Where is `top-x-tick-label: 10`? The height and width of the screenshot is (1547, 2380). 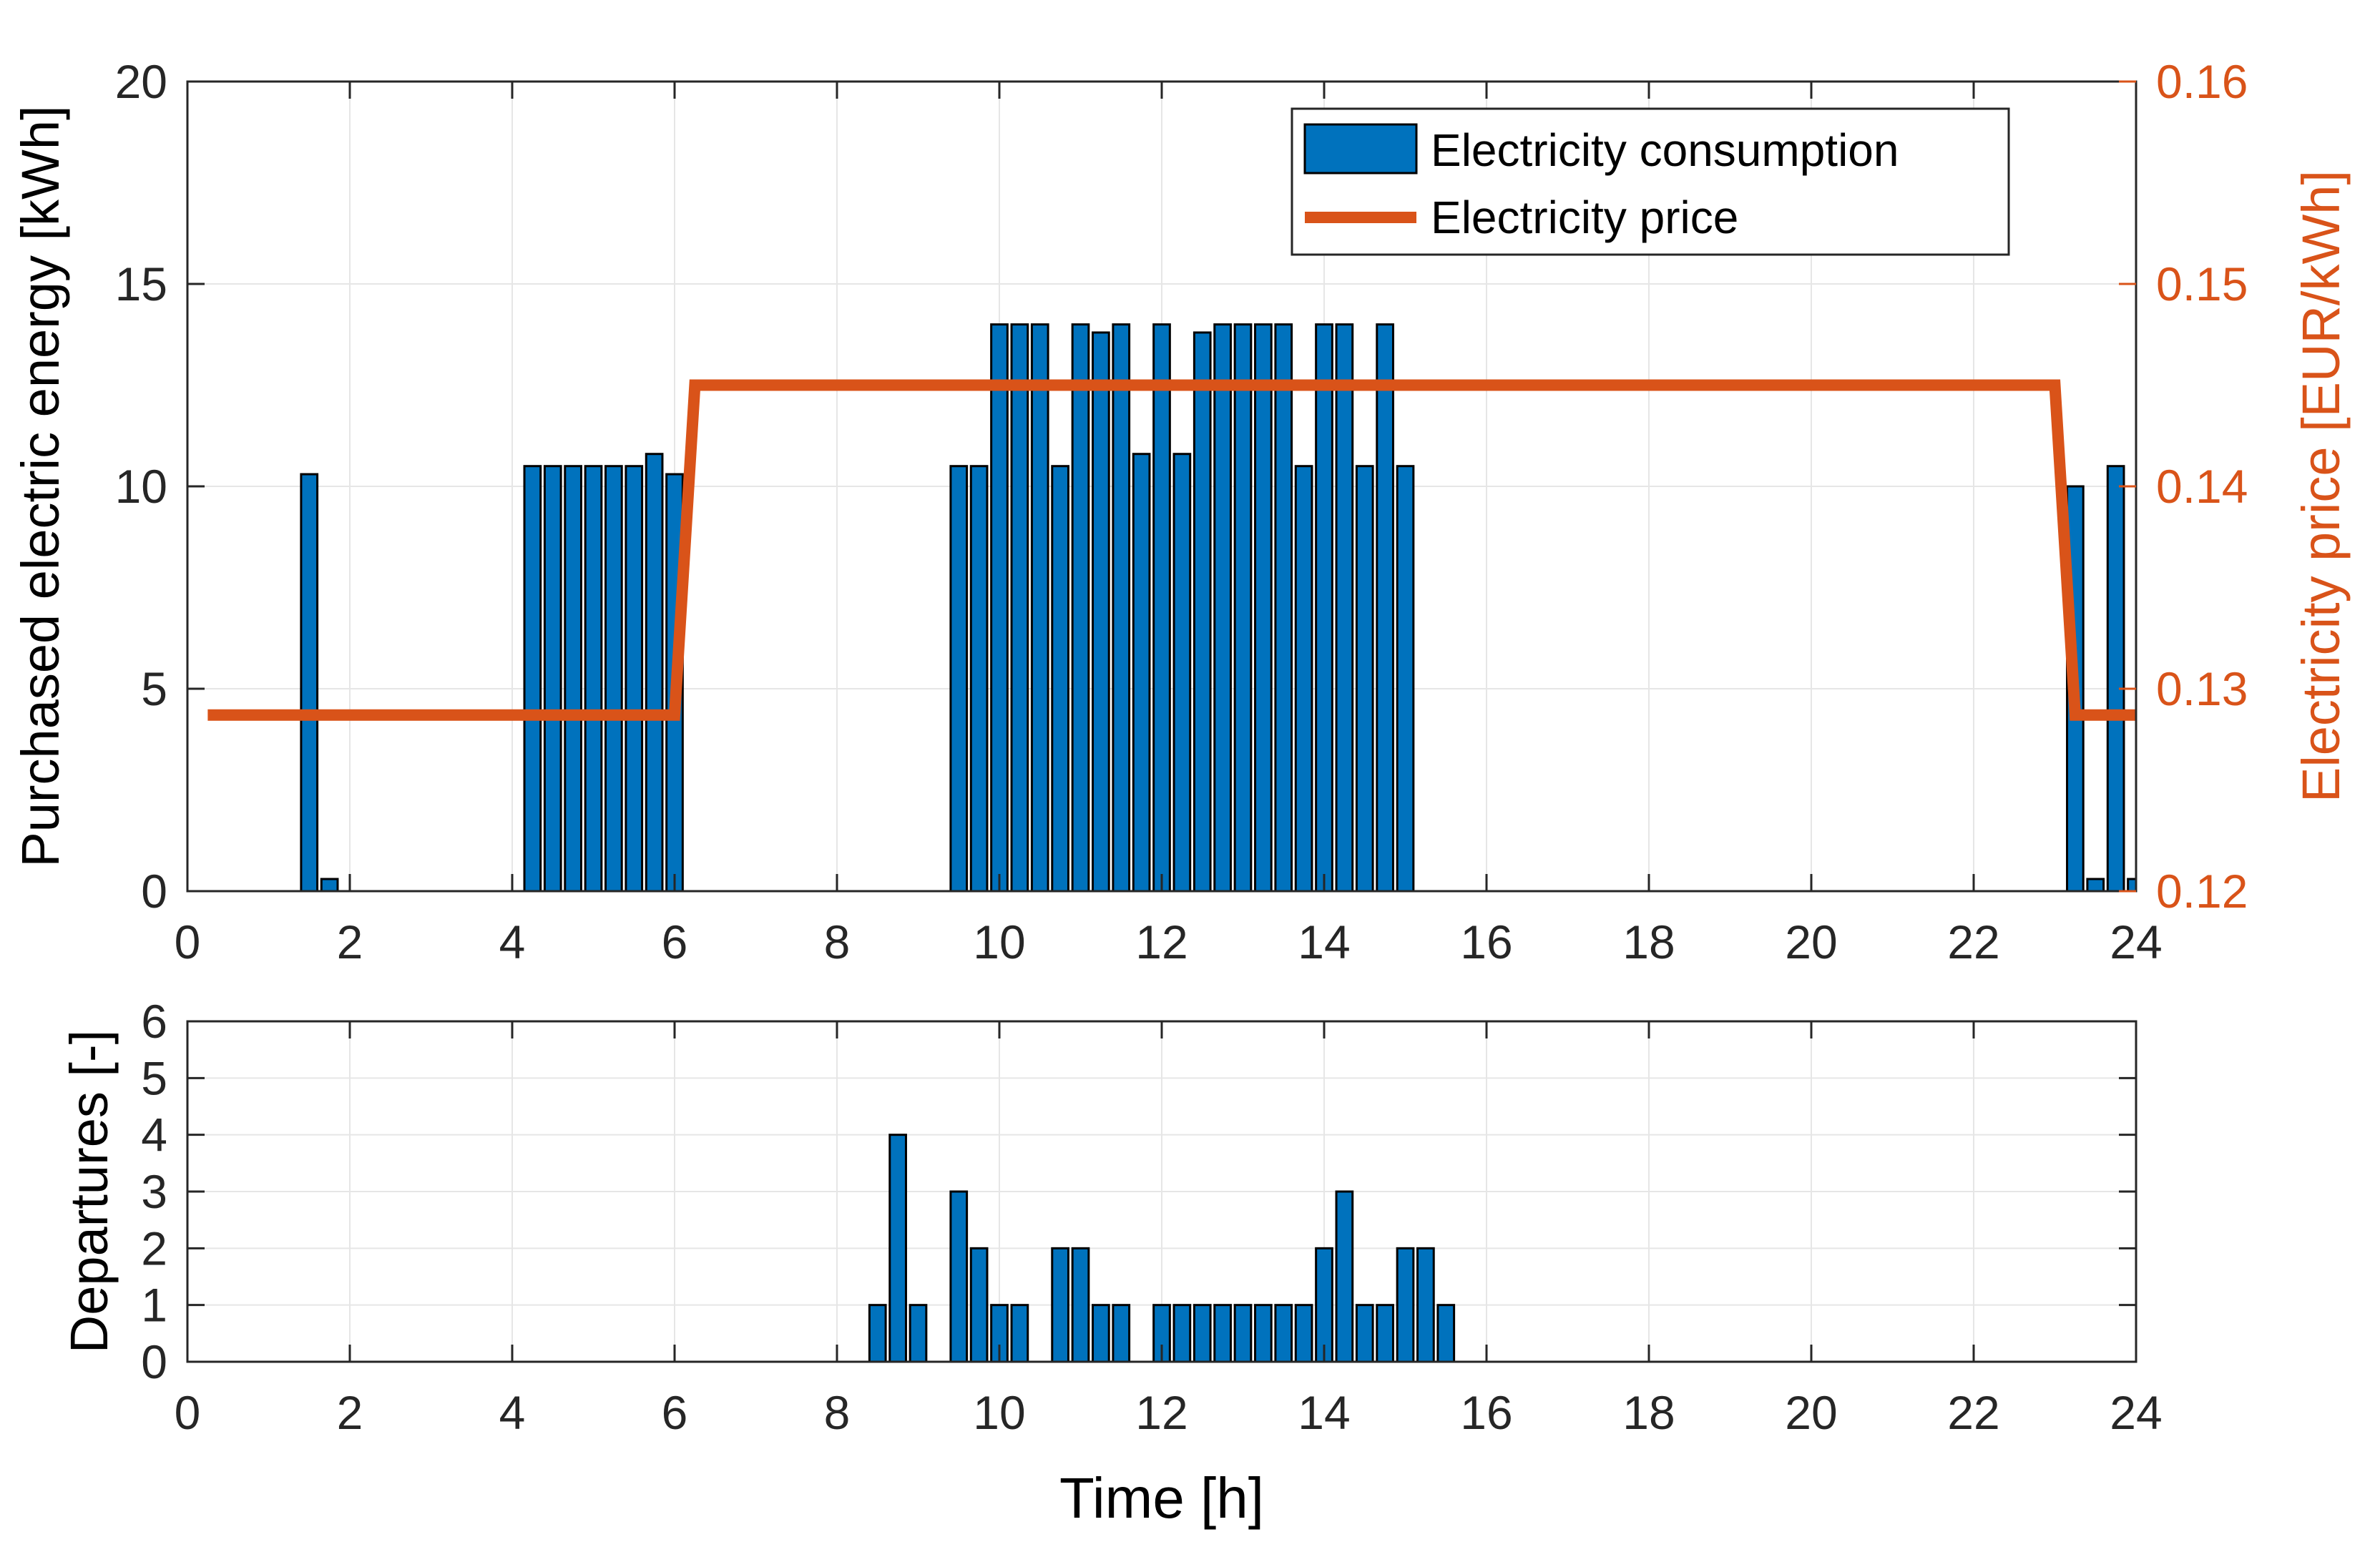 top-x-tick-label: 10 is located at coordinates (999, 942).